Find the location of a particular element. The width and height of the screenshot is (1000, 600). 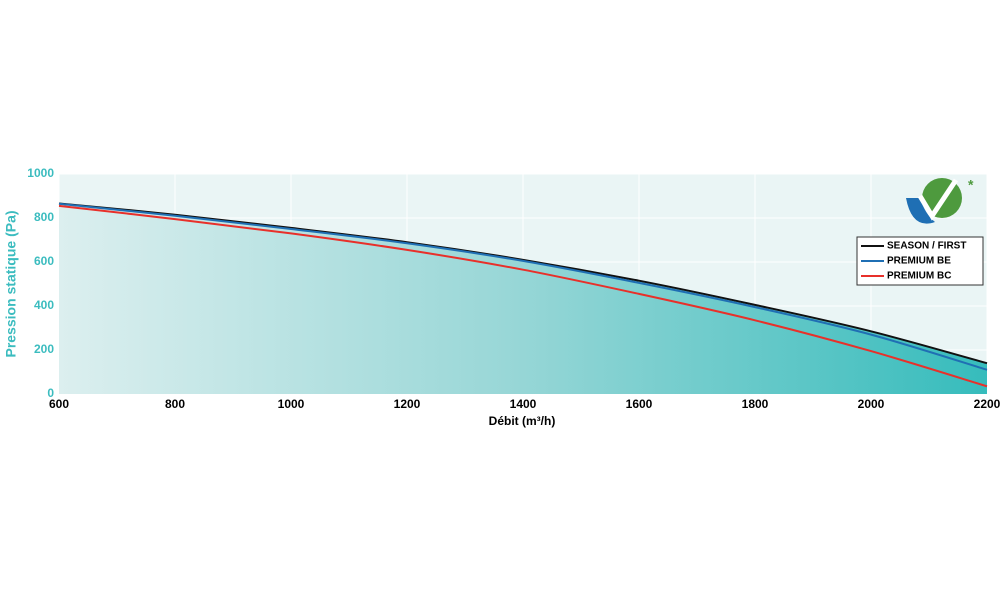

y-tick-label: 0 is located at coordinates (50, 393).